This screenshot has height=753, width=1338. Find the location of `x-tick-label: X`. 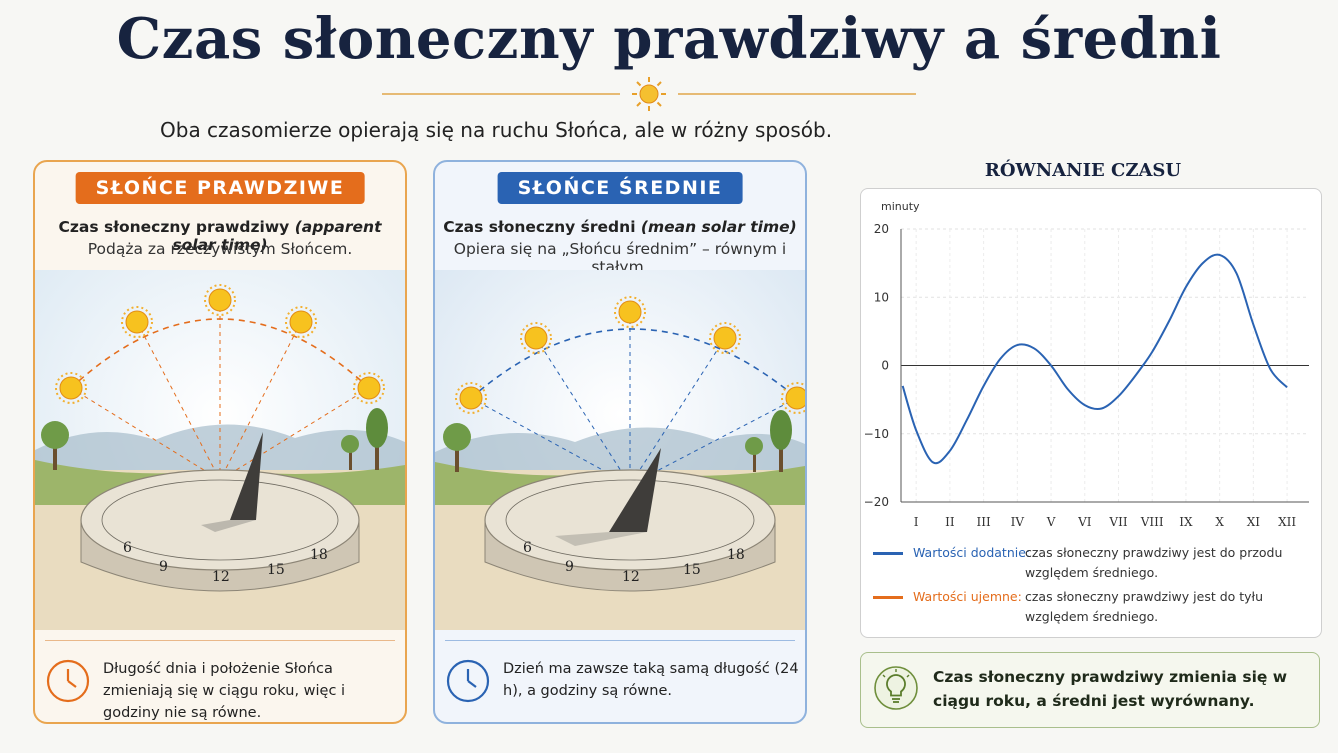

x-tick-label: X is located at coordinates (1219, 522).